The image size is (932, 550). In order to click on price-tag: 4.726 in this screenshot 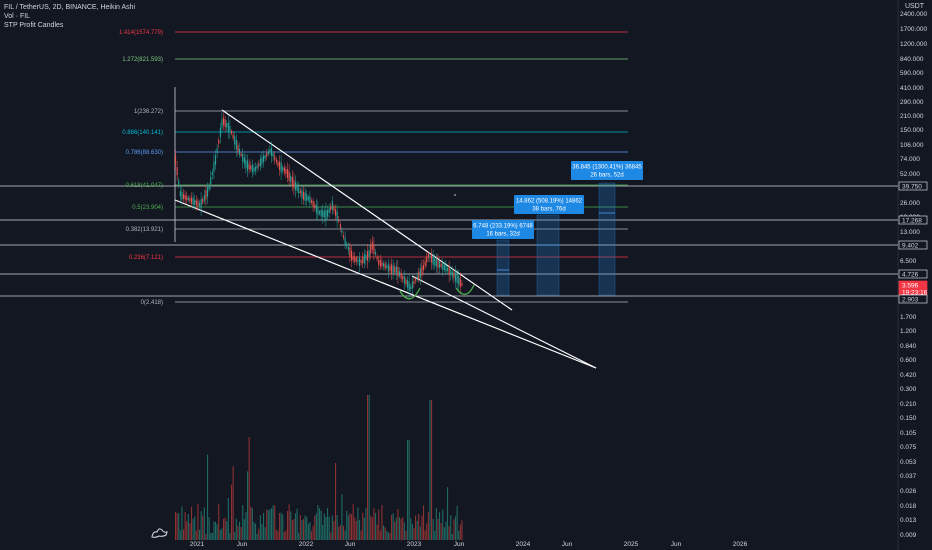, I will do `click(913, 274)`.